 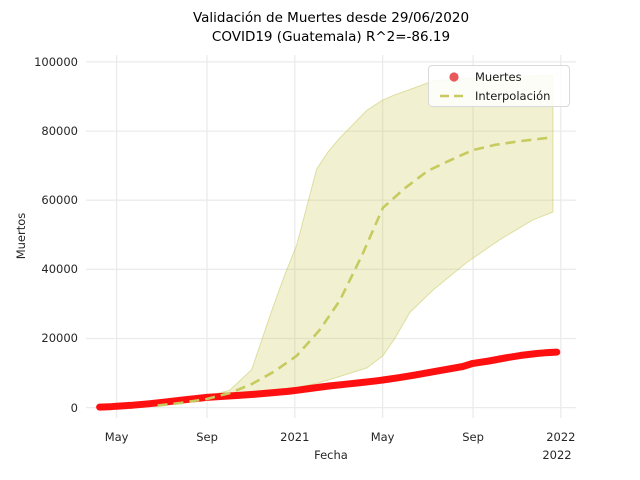 I want to click on legend: Muertes Interpolación, so click(x=499, y=86).